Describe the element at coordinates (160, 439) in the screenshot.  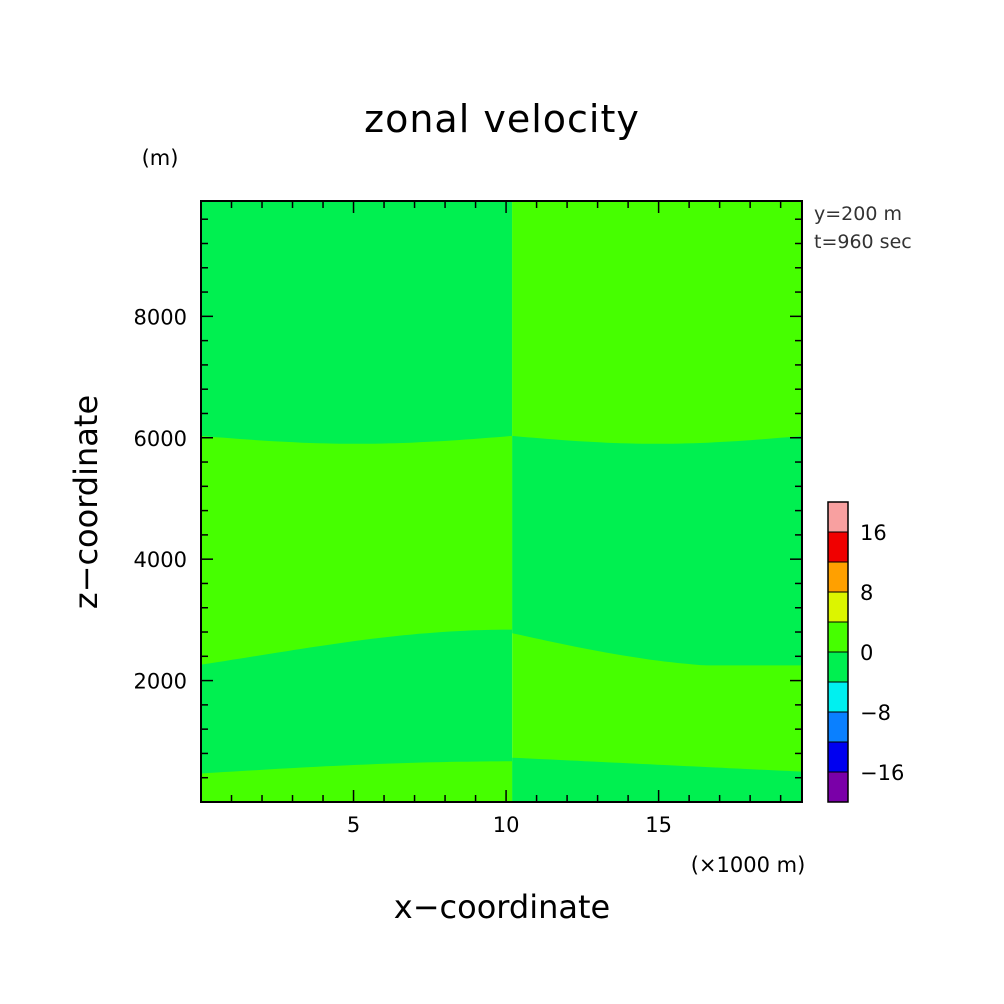
I see `y-tick-label: 6000` at that location.